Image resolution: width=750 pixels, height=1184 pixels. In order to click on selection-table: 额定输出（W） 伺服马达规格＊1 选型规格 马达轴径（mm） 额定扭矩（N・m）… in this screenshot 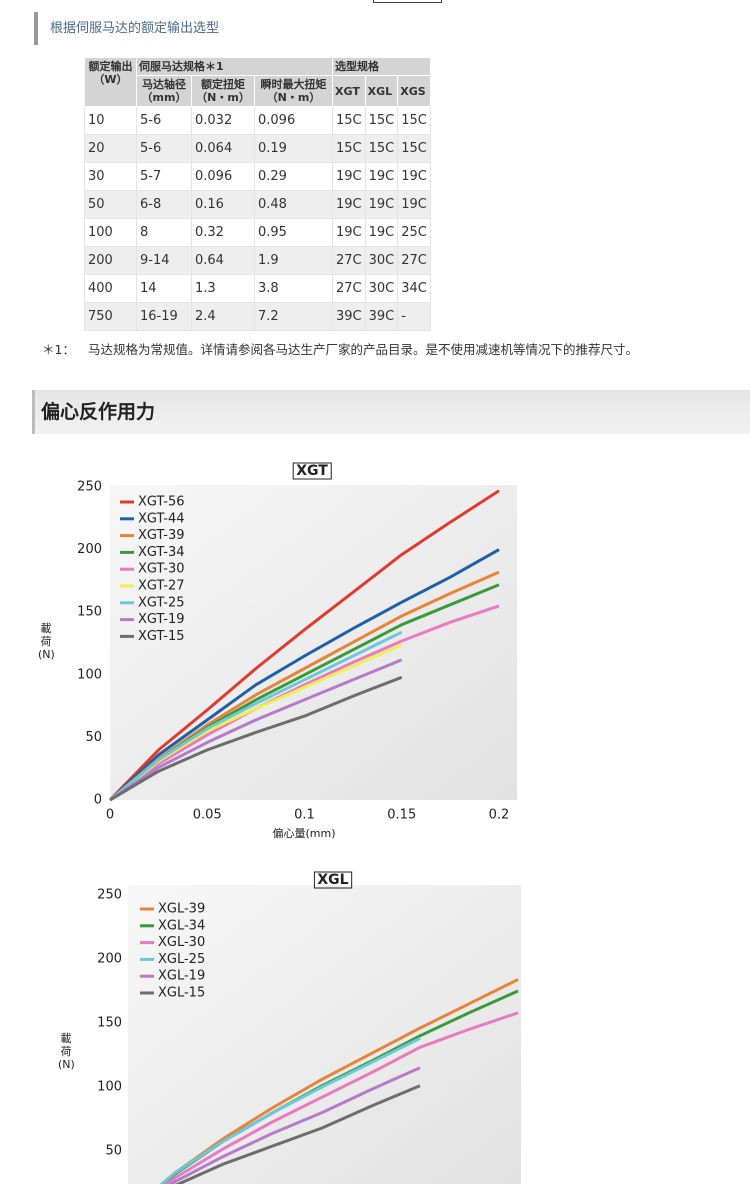, I will do `click(257, 194)`.